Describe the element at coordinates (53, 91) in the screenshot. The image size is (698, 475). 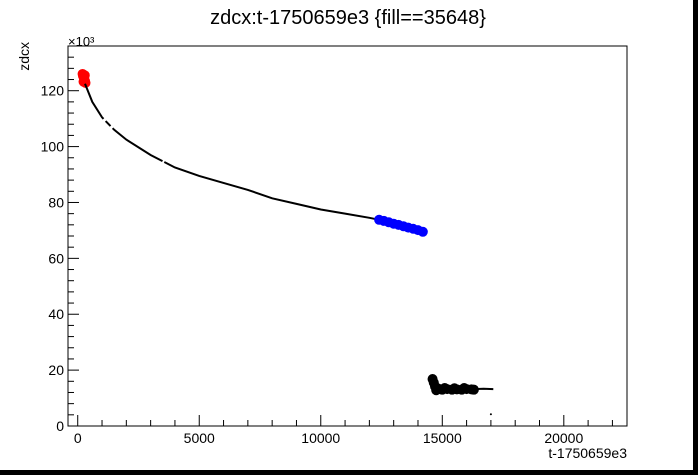
I see `y-tick-label: 120` at that location.